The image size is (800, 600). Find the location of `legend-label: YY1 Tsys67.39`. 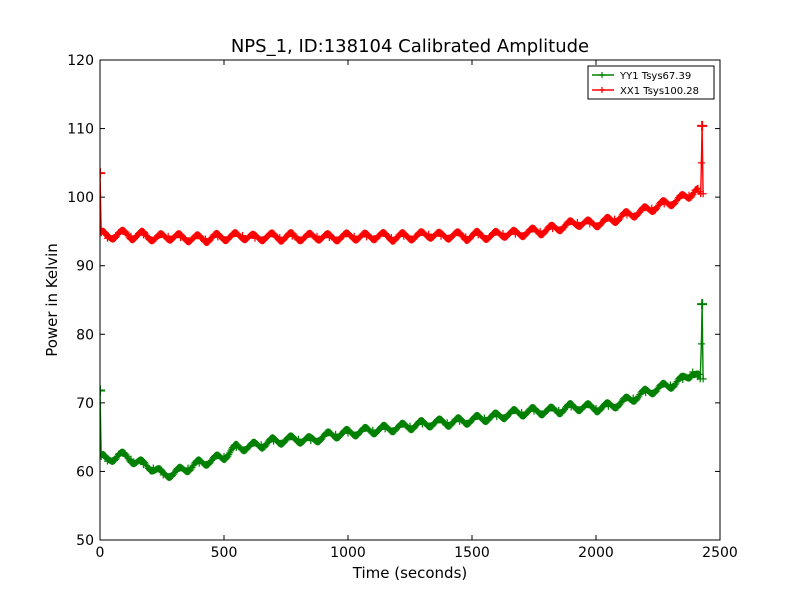

legend-label: YY1 Tsys67.39 is located at coordinates (655, 76).